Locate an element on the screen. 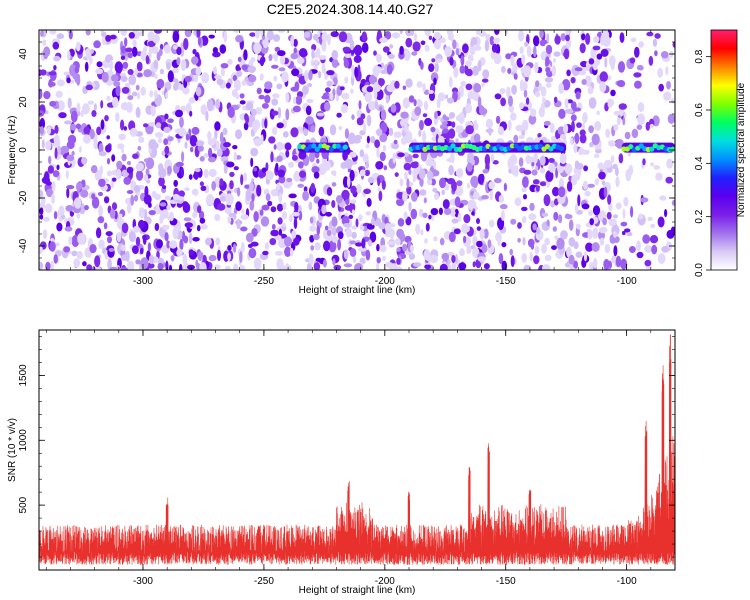  signal-cell is located at coordinates (460, 149).